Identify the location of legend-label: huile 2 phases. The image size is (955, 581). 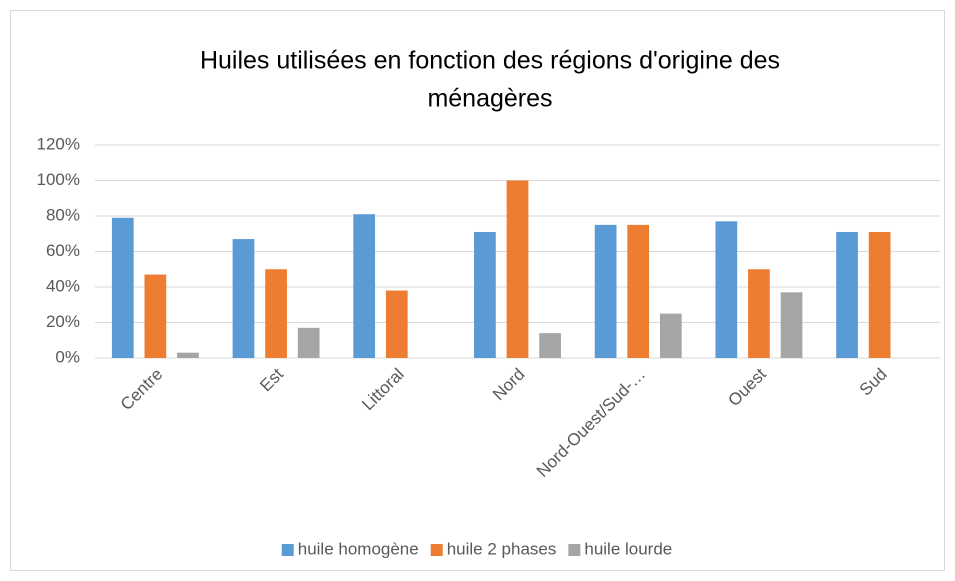
(502, 548).